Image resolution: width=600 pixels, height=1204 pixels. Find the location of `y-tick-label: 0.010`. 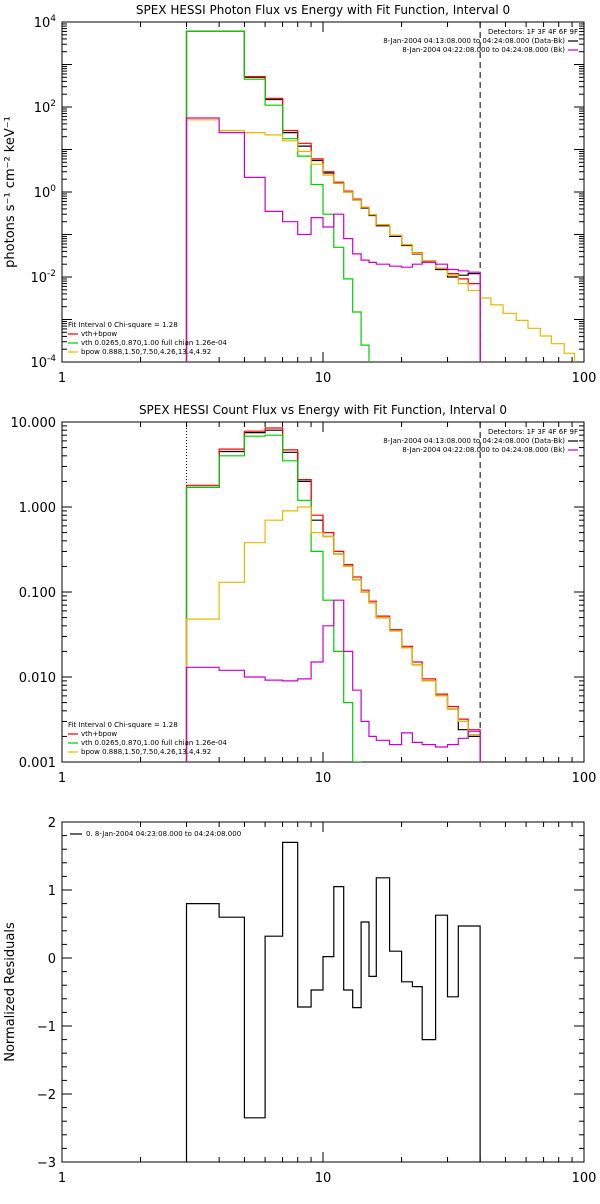

y-tick-label: 0.010 is located at coordinates (37, 678).